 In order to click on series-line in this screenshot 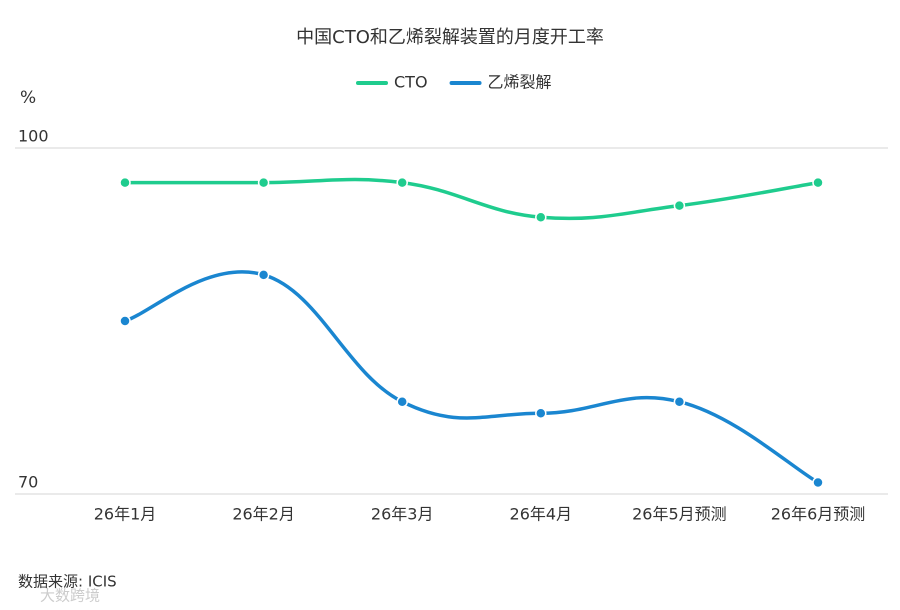, I will do `click(472, 199)`.